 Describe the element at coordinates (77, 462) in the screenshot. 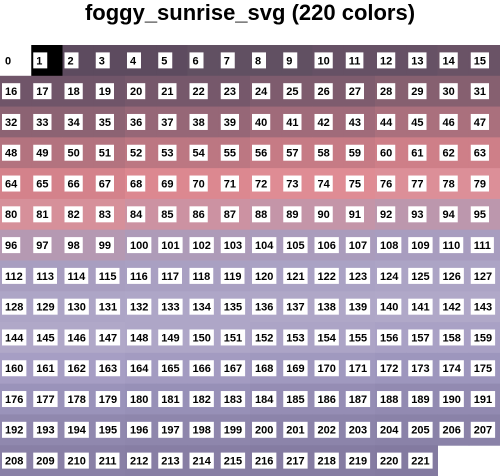

I see `swatch-label: 210` at that location.